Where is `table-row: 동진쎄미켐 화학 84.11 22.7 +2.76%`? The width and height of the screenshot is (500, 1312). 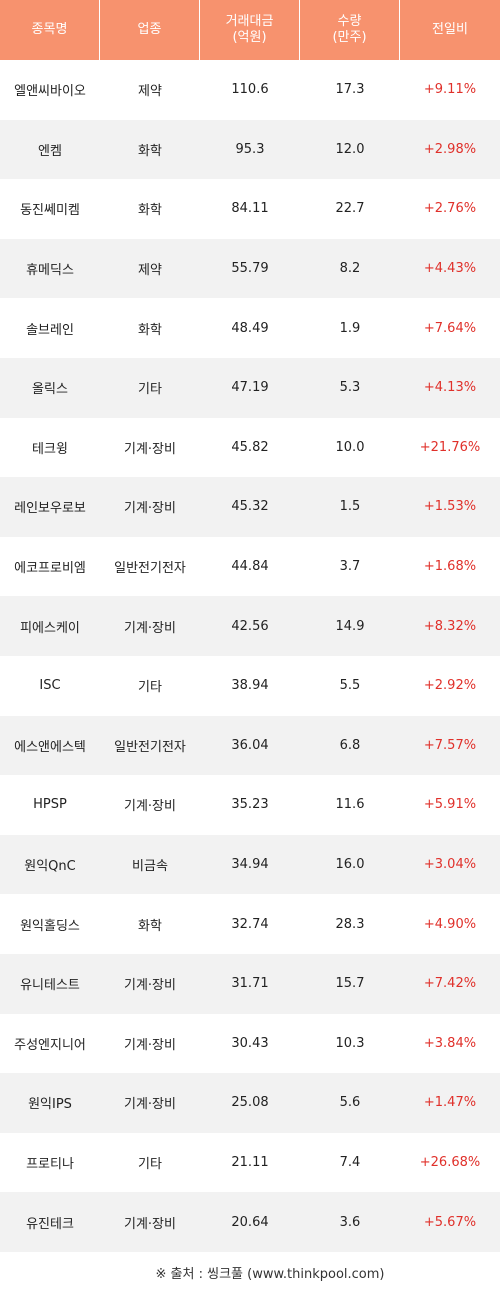 table-row: 동진쎄미켐 화학 84.11 22.7 +2.76% is located at coordinates (250, 209).